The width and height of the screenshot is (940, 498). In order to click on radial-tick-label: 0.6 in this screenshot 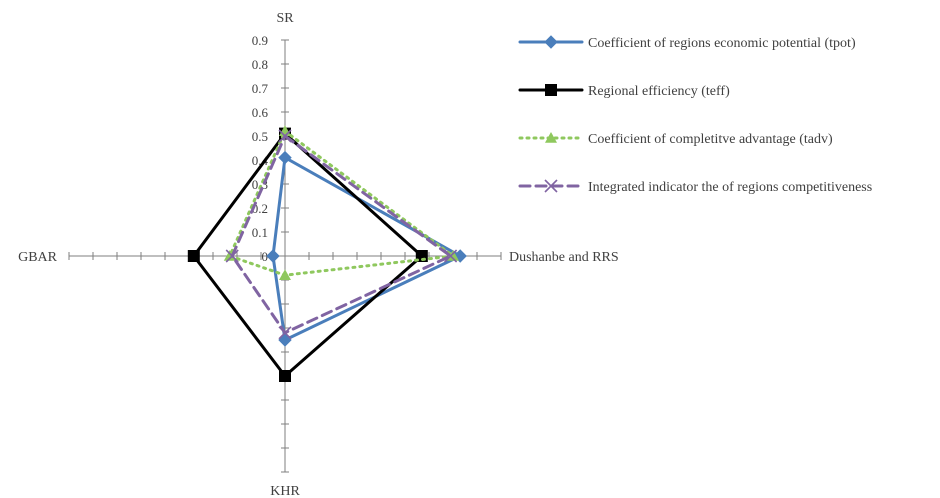, I will do `click(260, 112)`.